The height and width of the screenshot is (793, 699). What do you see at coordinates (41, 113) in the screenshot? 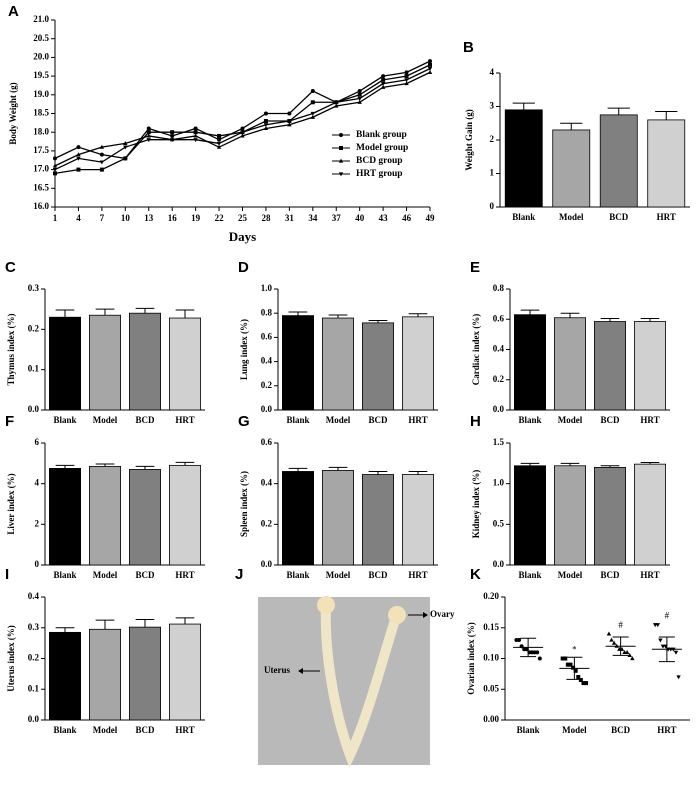
I see `y-tick-label: 18.5` at bounding box center [41, 113].